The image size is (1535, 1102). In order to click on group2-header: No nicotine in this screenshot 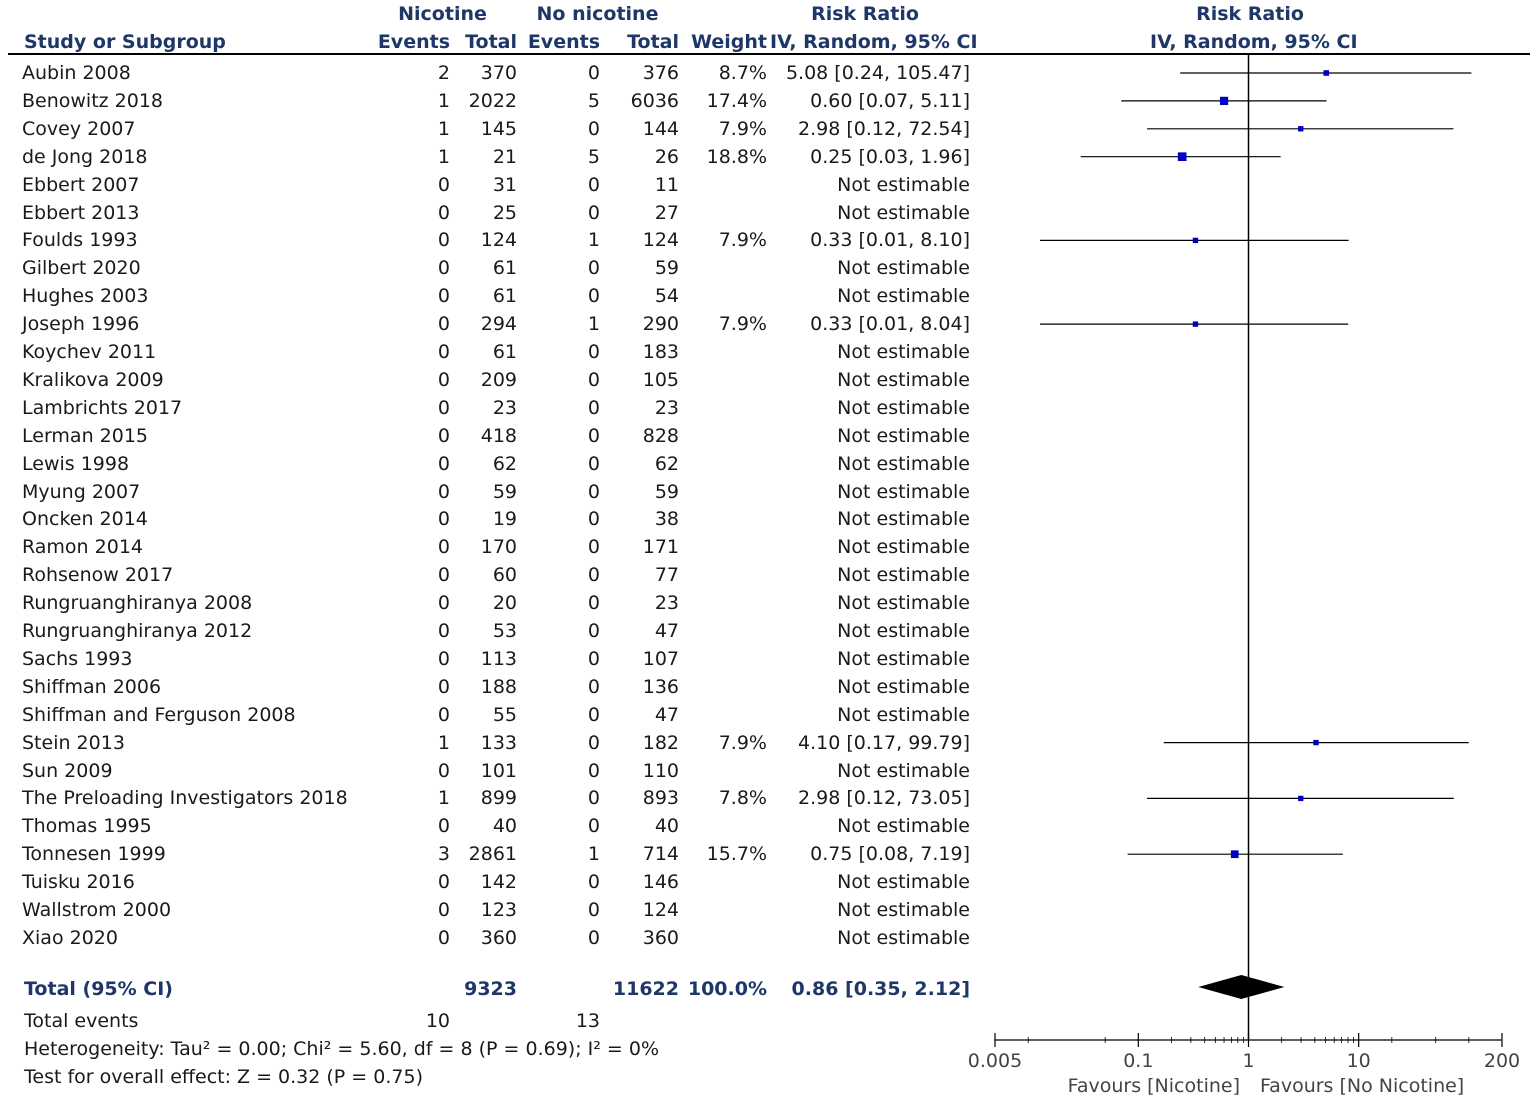, I will do `click(597, 14)`.